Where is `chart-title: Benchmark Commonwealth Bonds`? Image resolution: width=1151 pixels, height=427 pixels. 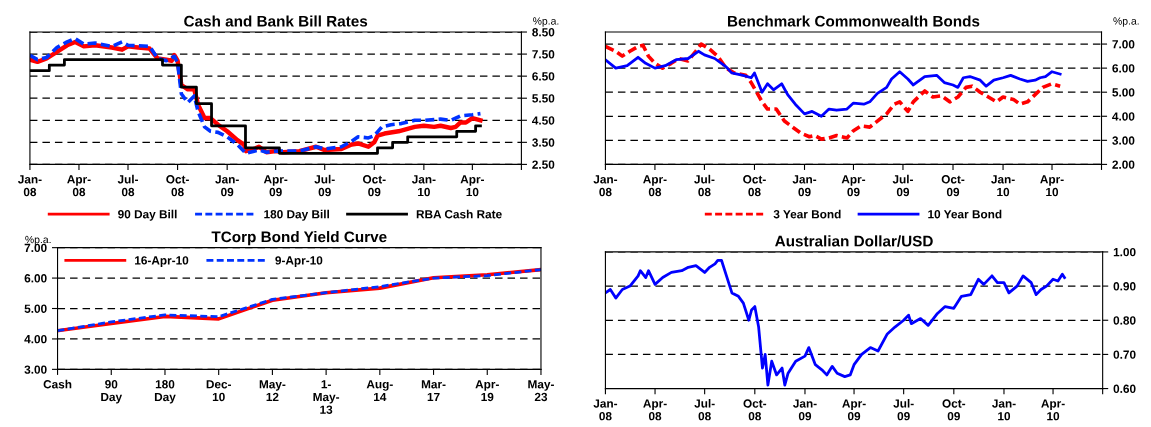 chart-title: Benchmark Commonwealth Bonds is located at coordinates (854, 21).